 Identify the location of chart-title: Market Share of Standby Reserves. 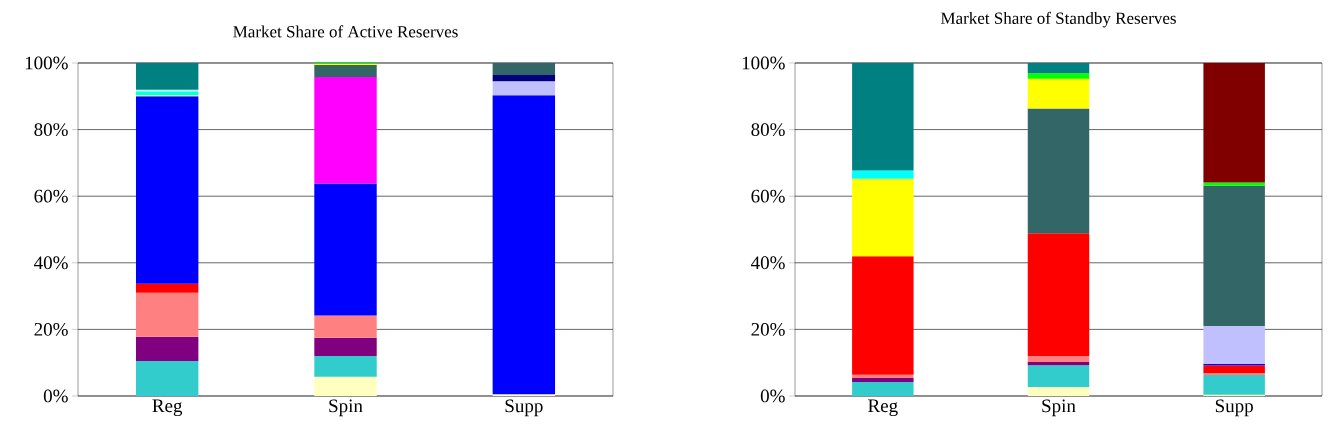
(1058, 19).